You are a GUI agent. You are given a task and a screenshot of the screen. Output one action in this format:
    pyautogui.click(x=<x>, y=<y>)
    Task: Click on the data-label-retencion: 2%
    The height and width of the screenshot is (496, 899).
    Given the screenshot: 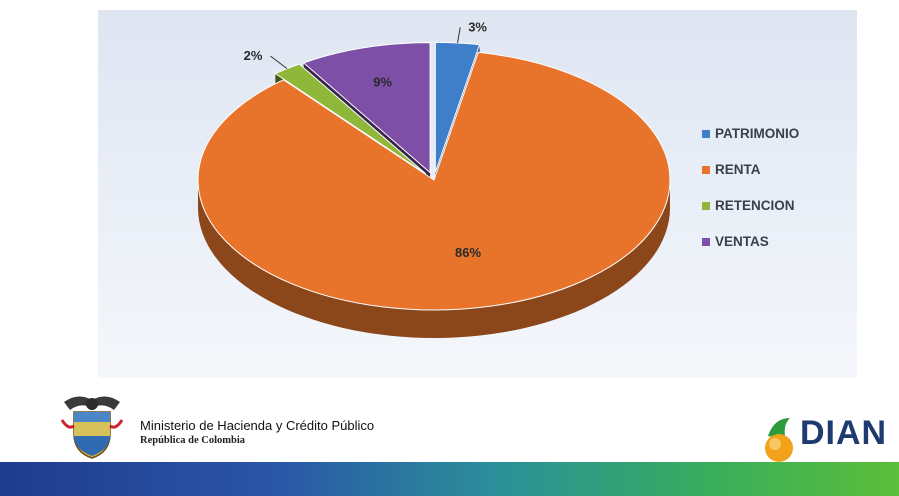 What is the action you would take?
    pyautogui.click(x=253, y=55)
    